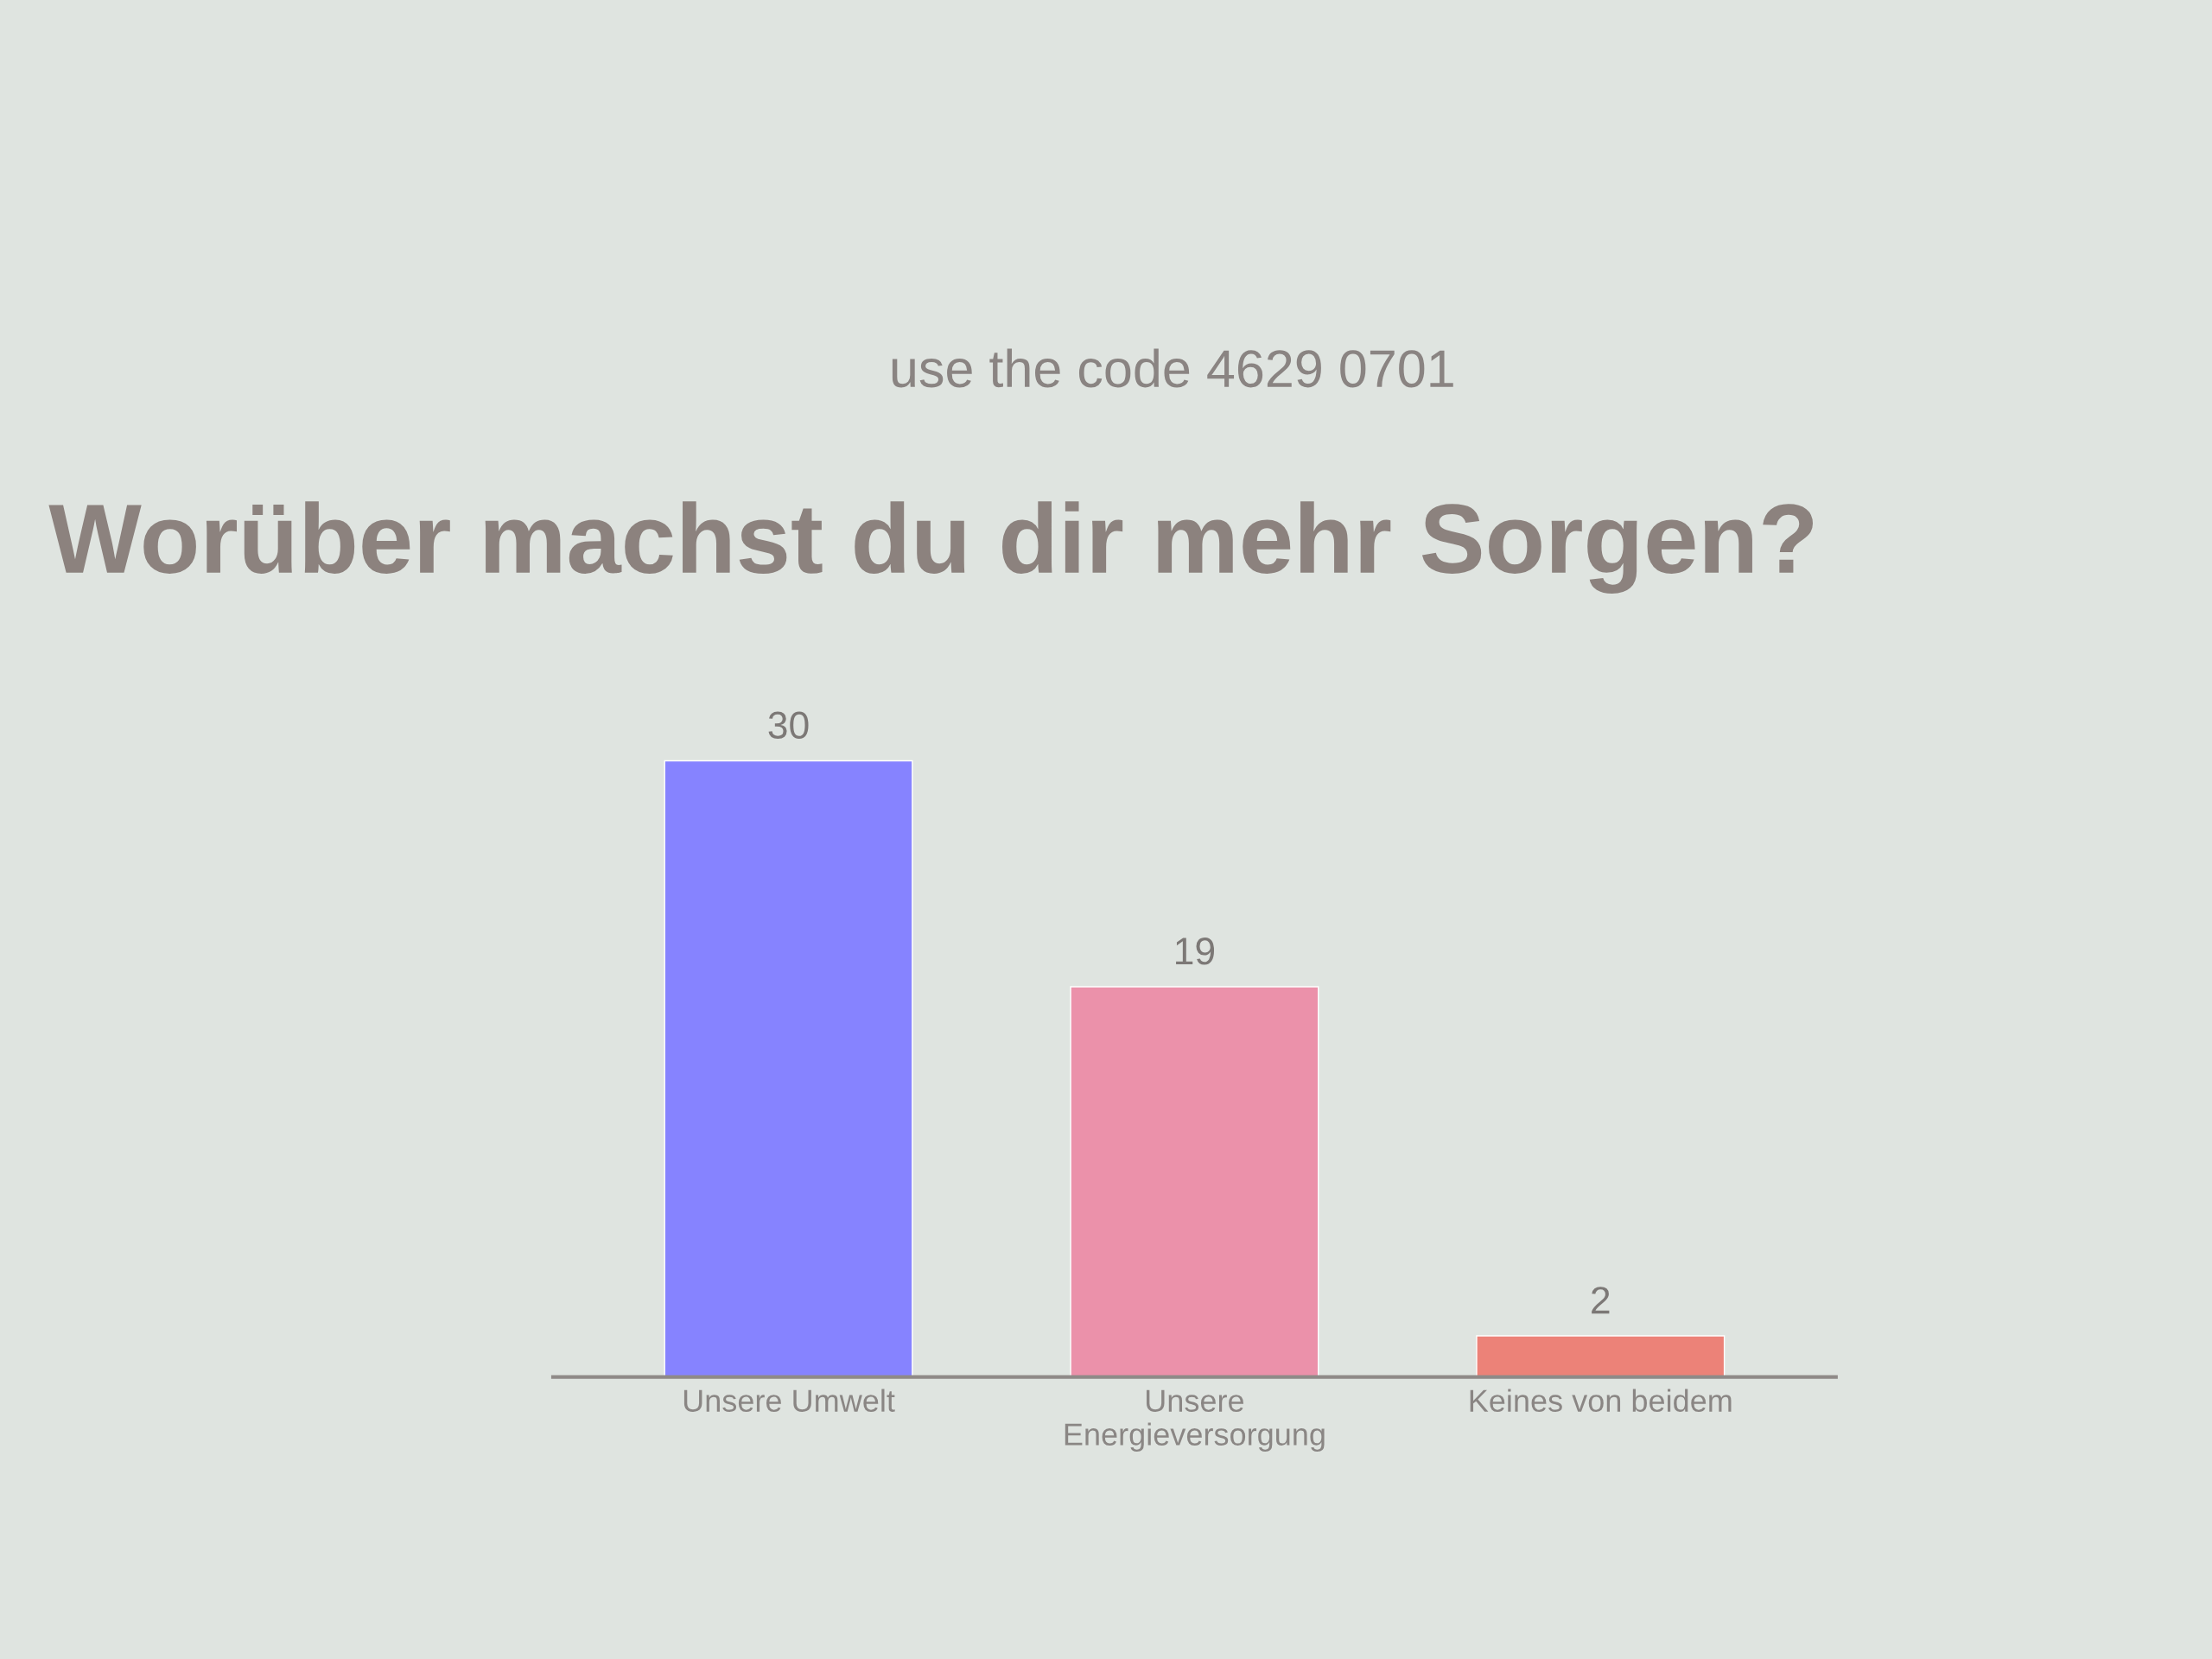 This screenshot has height=1659, width=2212. Describe the element at coordinates (1195, 951) in the screenshot. I see `data-label: 19` at that location.